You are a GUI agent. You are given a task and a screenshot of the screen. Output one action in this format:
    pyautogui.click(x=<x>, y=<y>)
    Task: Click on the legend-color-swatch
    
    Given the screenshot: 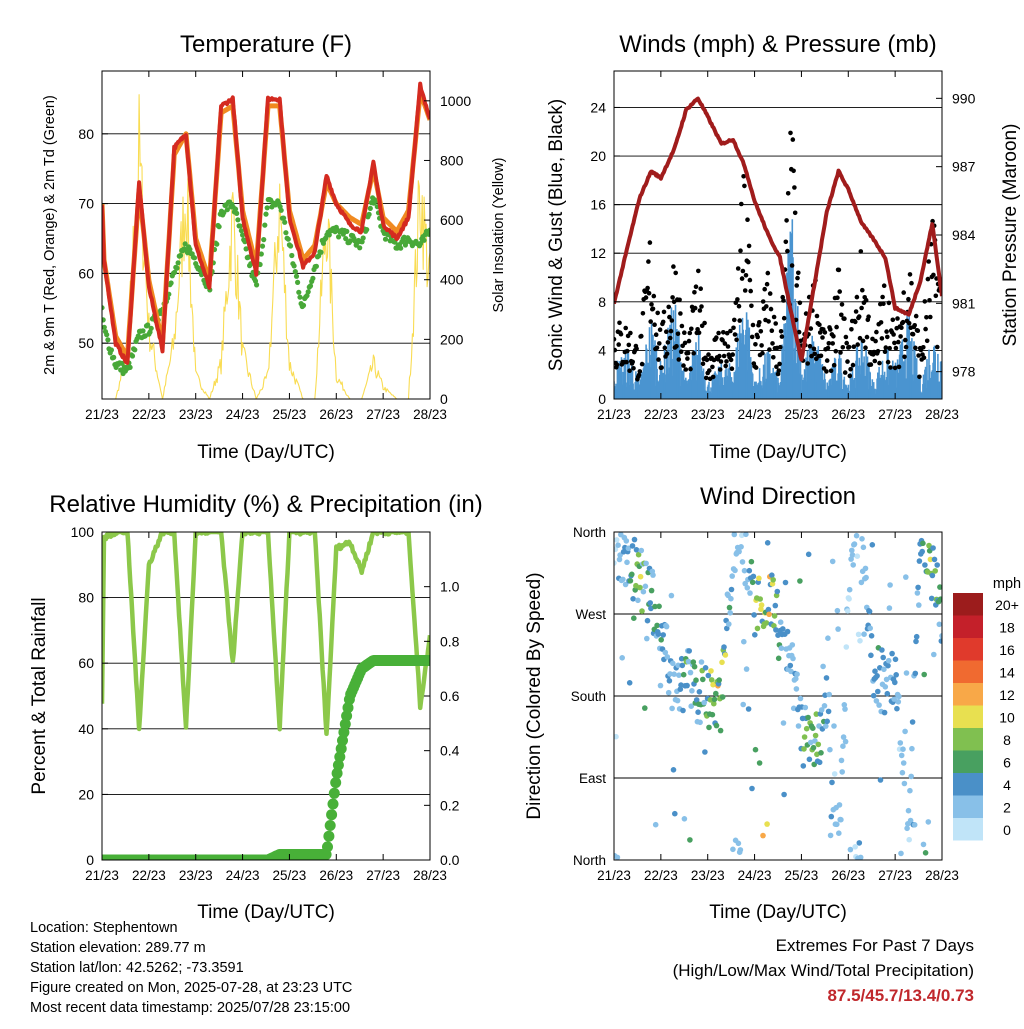 What is the action you would take?
    pyautogui.click(x=968, y=671)
    